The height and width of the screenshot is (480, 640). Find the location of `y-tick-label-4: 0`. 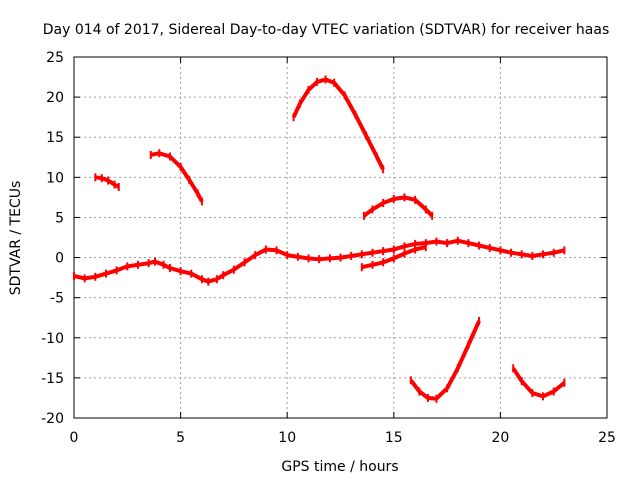

y-tick-label-4: 0 is located at coordinates (59, 259).